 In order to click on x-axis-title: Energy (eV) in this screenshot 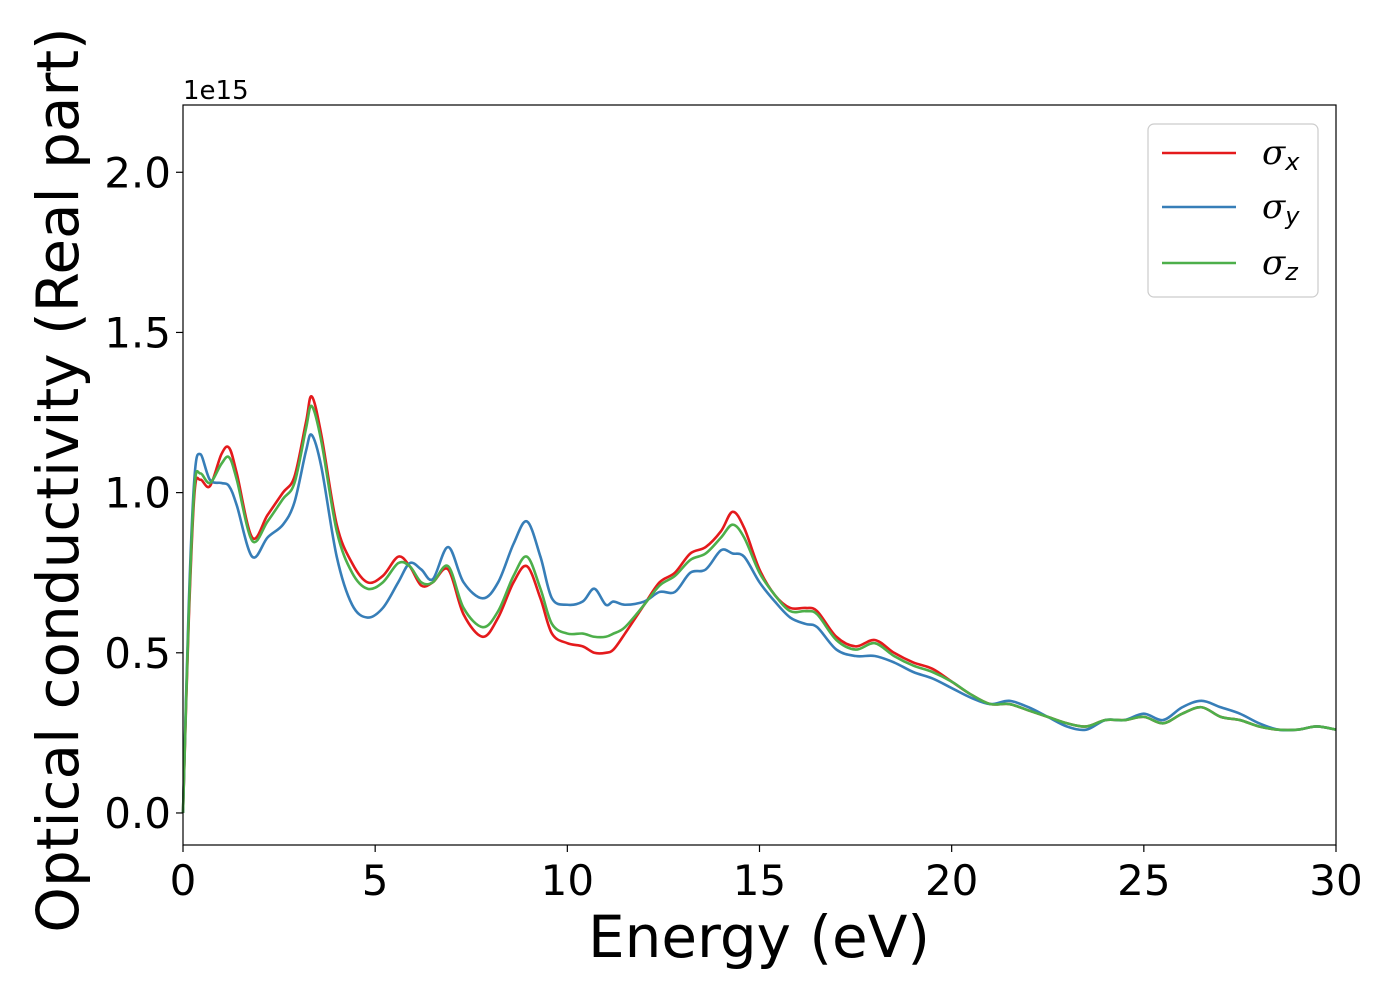, I will do `click(759, 937)`.